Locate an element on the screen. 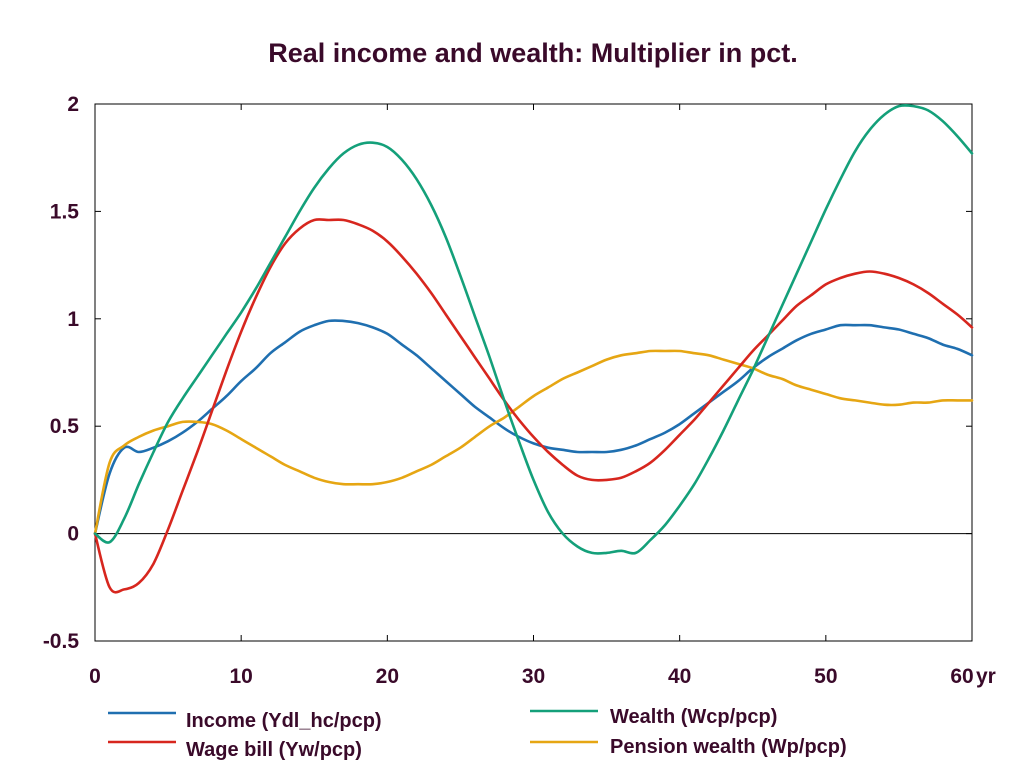 This screenshot has width=1024, height=778. legend-label-pension-wealth: Pension wealth (Wp/pcp) is located at coordinates (728, 747).